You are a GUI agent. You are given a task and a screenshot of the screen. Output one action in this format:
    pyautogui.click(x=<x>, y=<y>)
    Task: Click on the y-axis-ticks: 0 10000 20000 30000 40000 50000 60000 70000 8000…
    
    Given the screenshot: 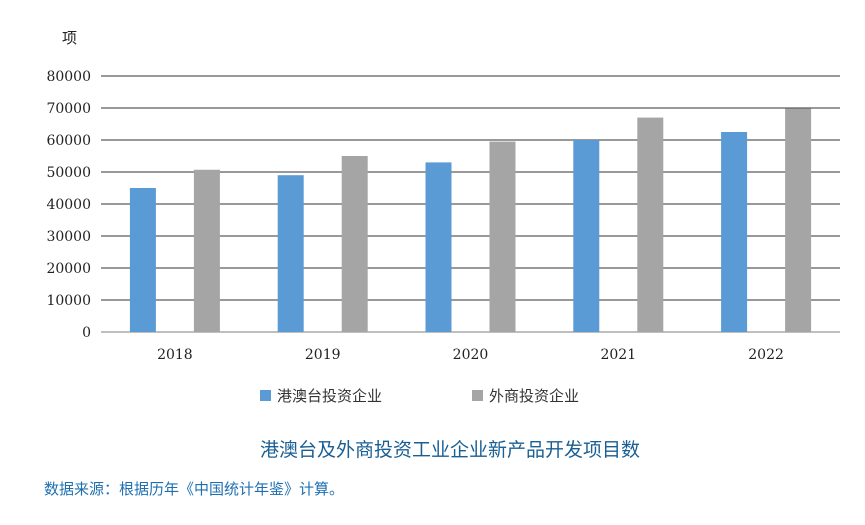 What is the action you would take?
    pyautogui.click(x=68, y=205)
    